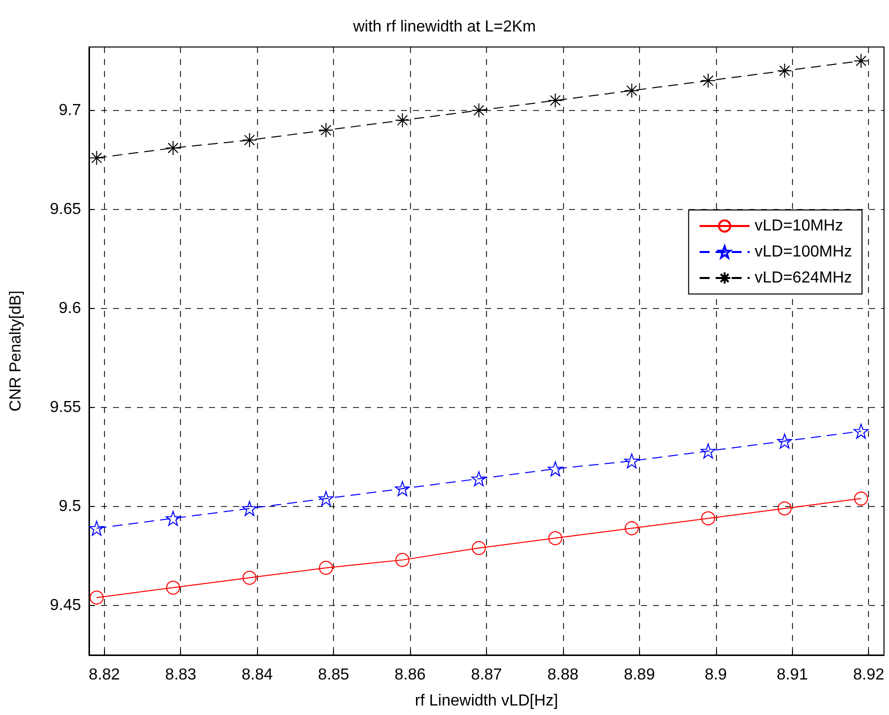 Image resolution: width=889 pixels, height=715 pixels. I want to click on x-tick-label: 8.85, so click(334, 675).